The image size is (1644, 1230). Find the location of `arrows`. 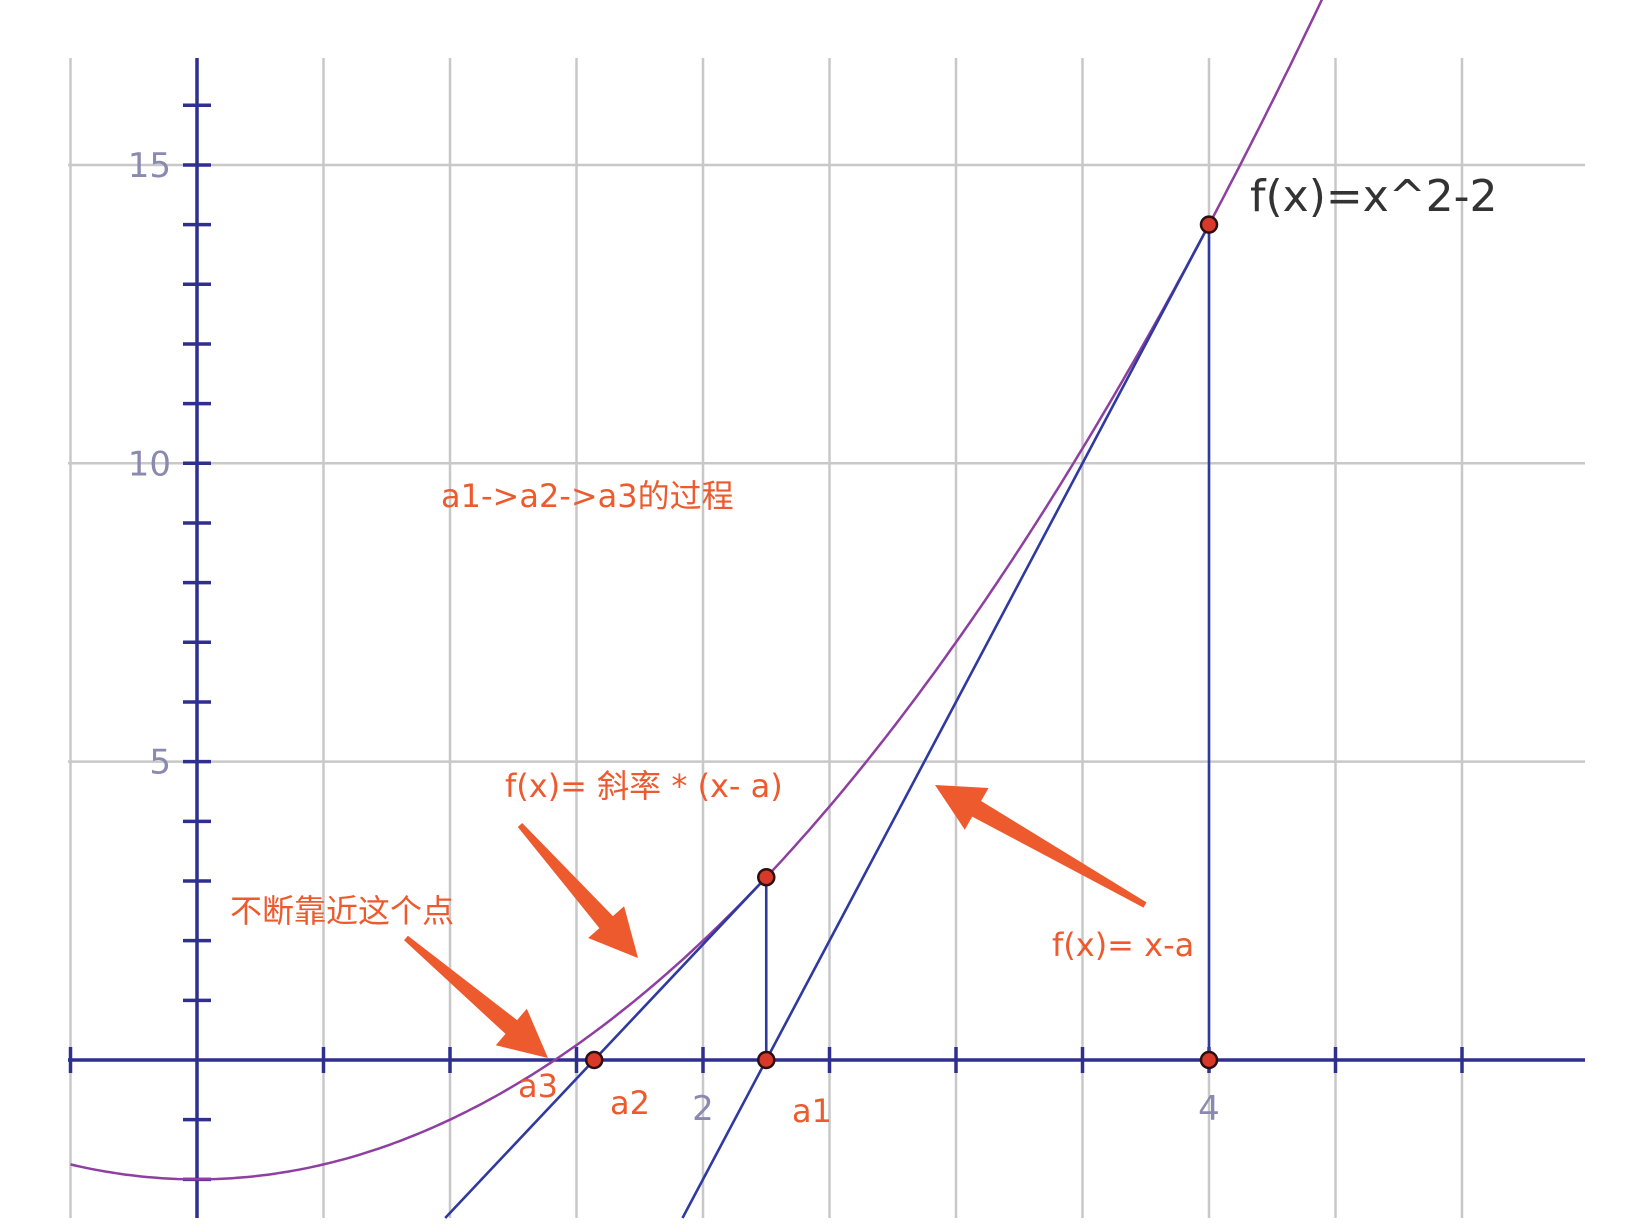

arrows is located at coordinates (775, 921).